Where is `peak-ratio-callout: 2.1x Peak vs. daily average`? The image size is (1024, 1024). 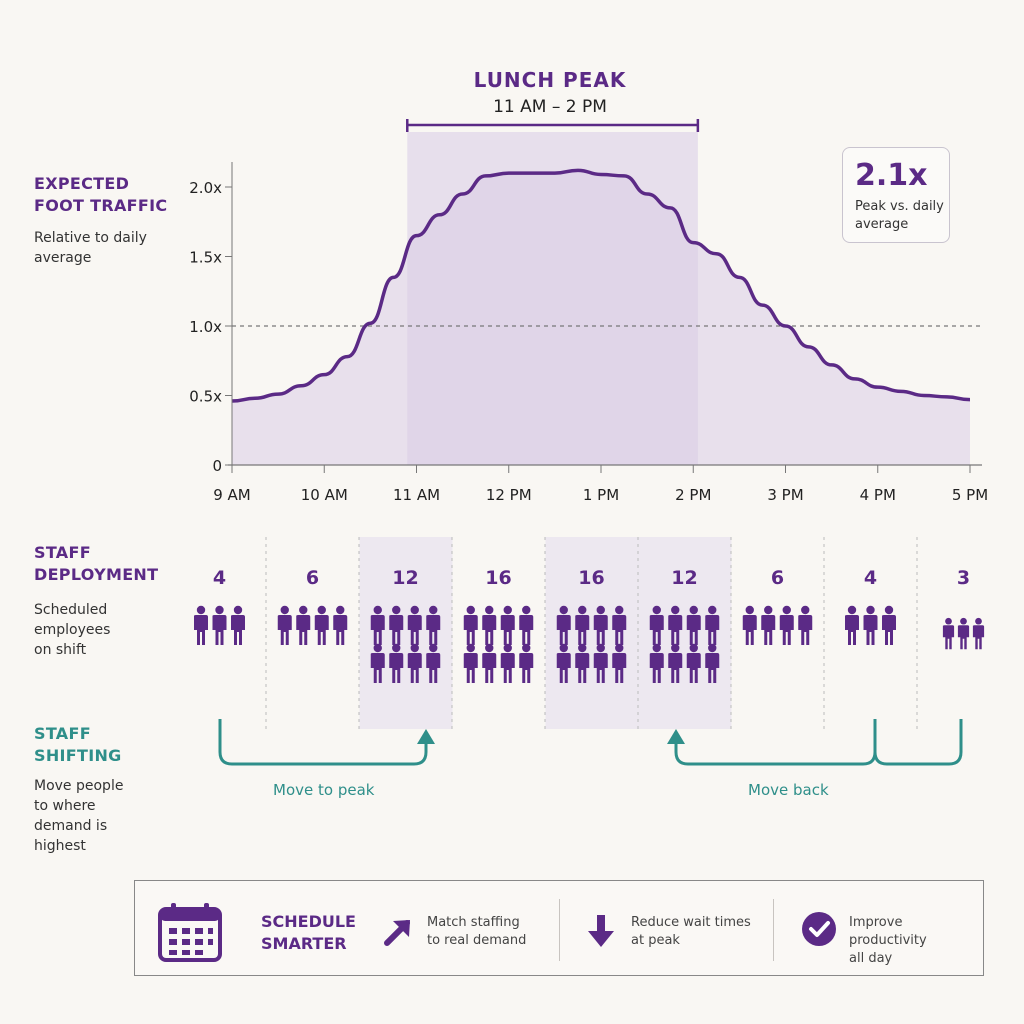
peak-ratio-callout: 2.1x Peak vs. daily average is located at coordinates (896, 195).